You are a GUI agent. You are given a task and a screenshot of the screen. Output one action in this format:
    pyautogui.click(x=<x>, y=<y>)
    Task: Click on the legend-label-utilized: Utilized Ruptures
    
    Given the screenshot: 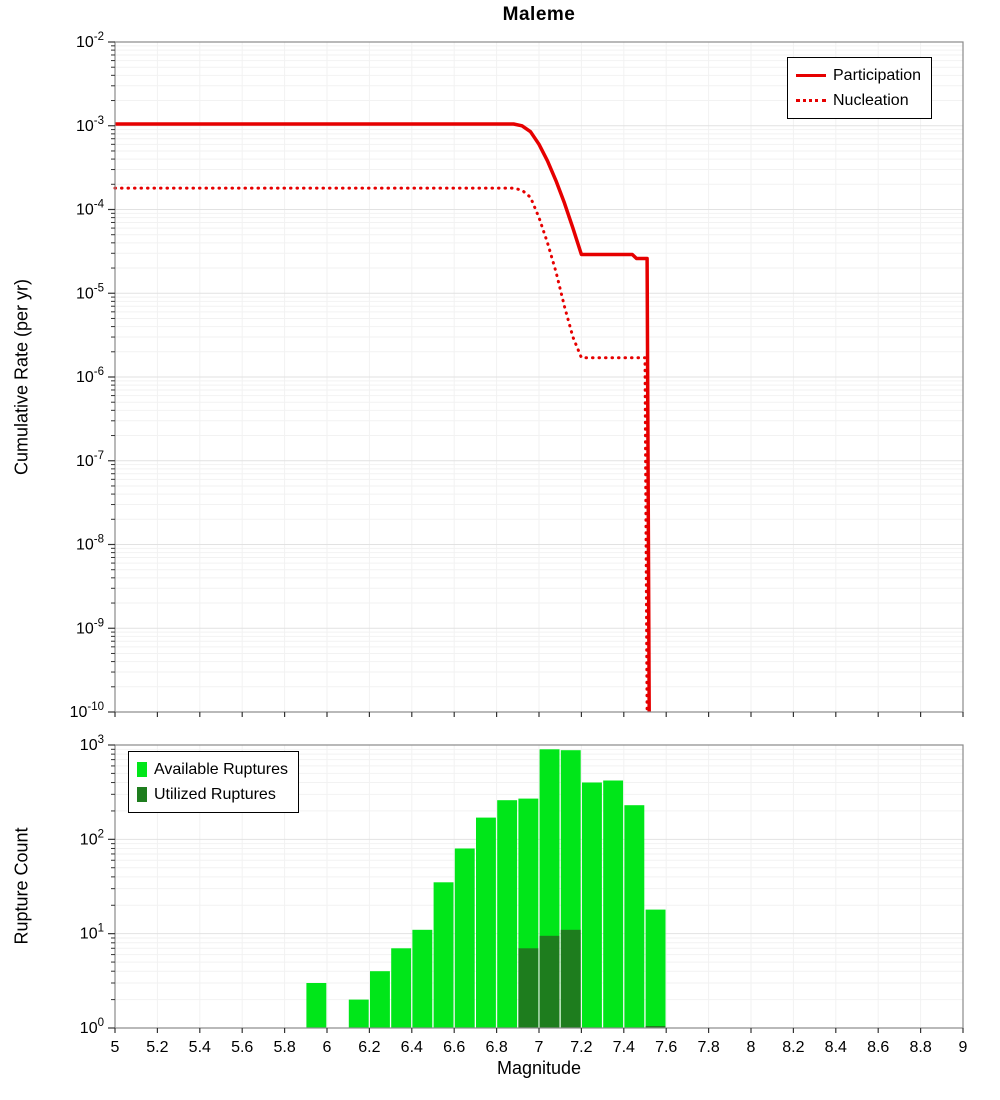 What is the action you would take?
    pyautogui.click(x=215, y=794)
    